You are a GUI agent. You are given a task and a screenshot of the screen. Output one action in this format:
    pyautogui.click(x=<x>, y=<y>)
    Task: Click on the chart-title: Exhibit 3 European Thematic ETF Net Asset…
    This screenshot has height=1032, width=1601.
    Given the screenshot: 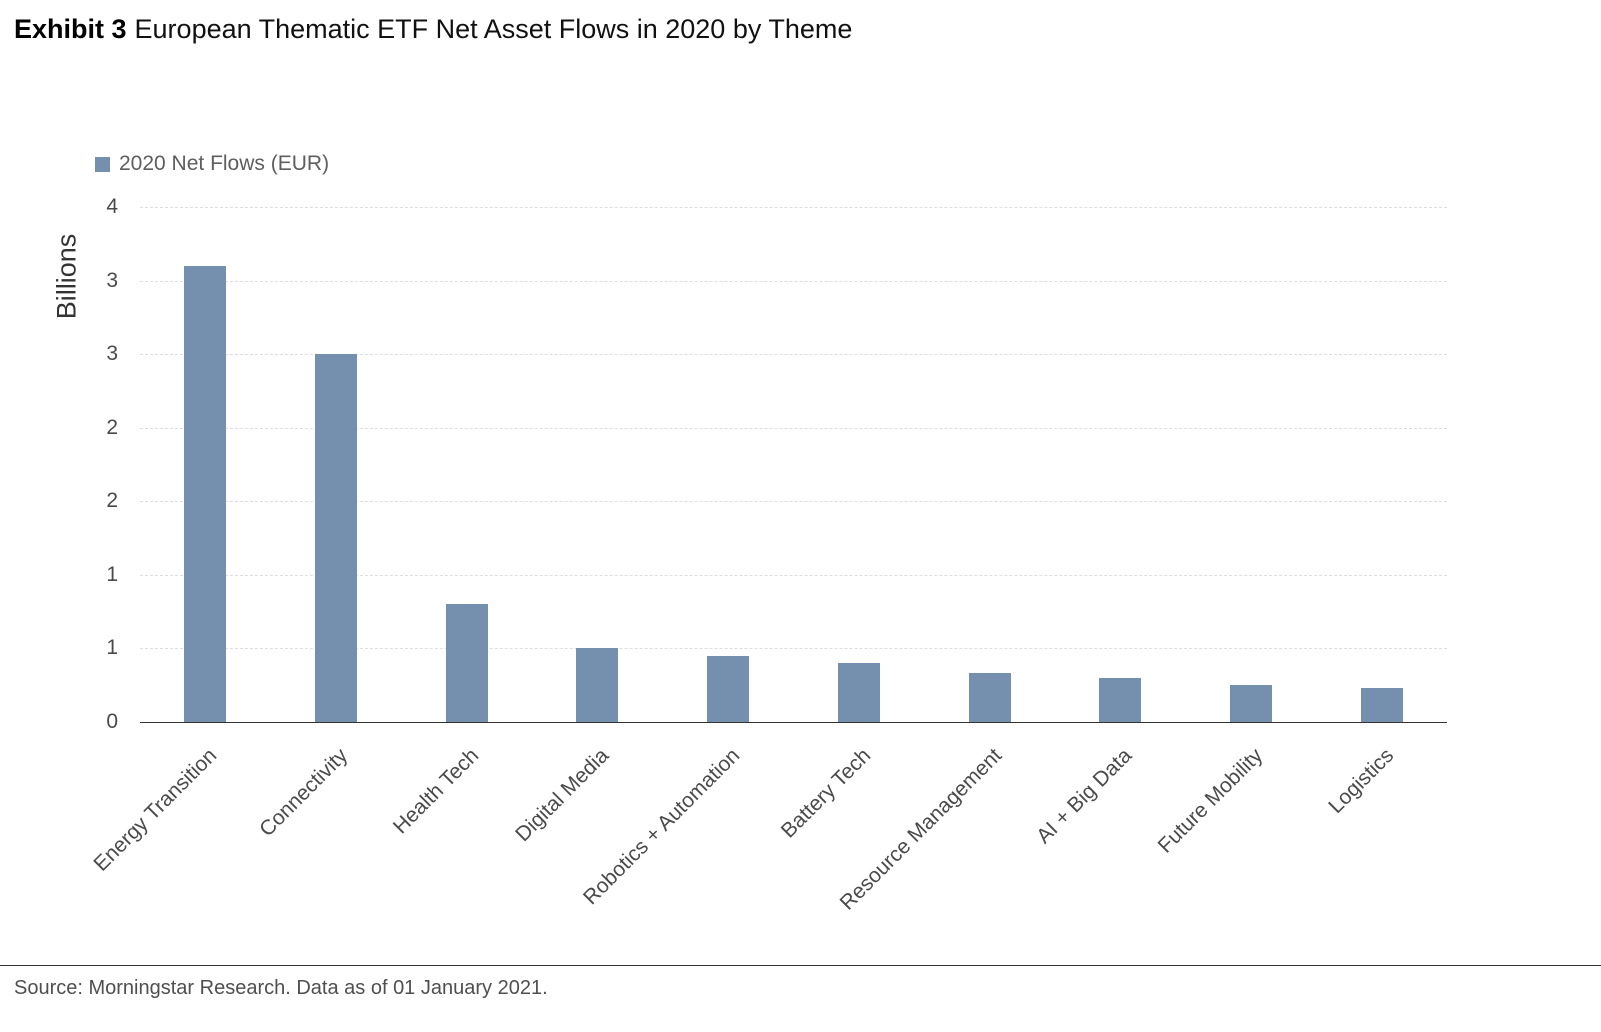 What is the action you would take?
    pyautogui.click(x=433, y=29)
    